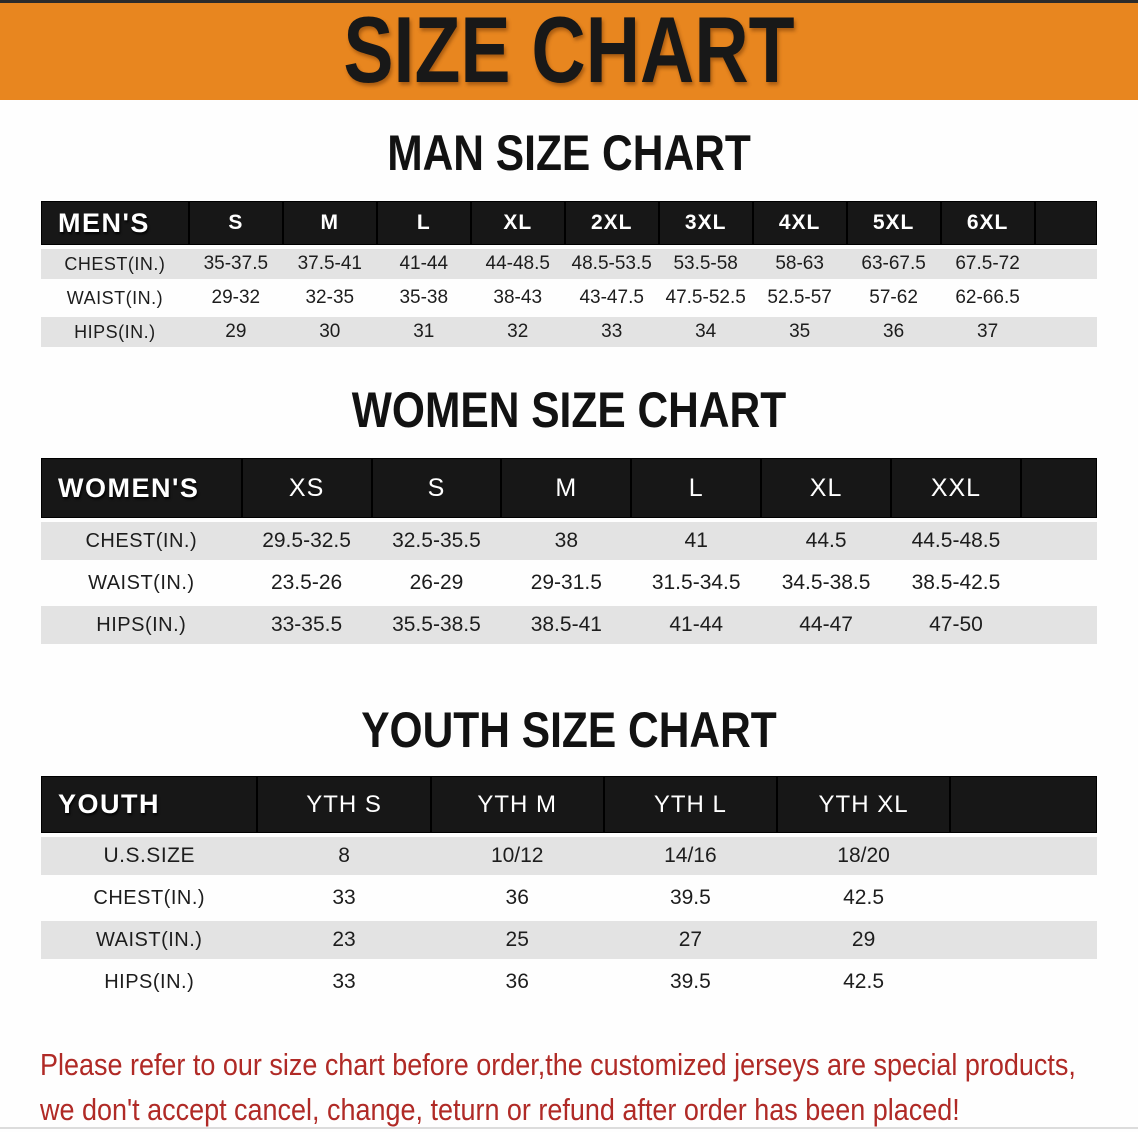 The width and height of the screenshot is (1138, 1132). I want to click on size-cell: 30, so click(329, 332).